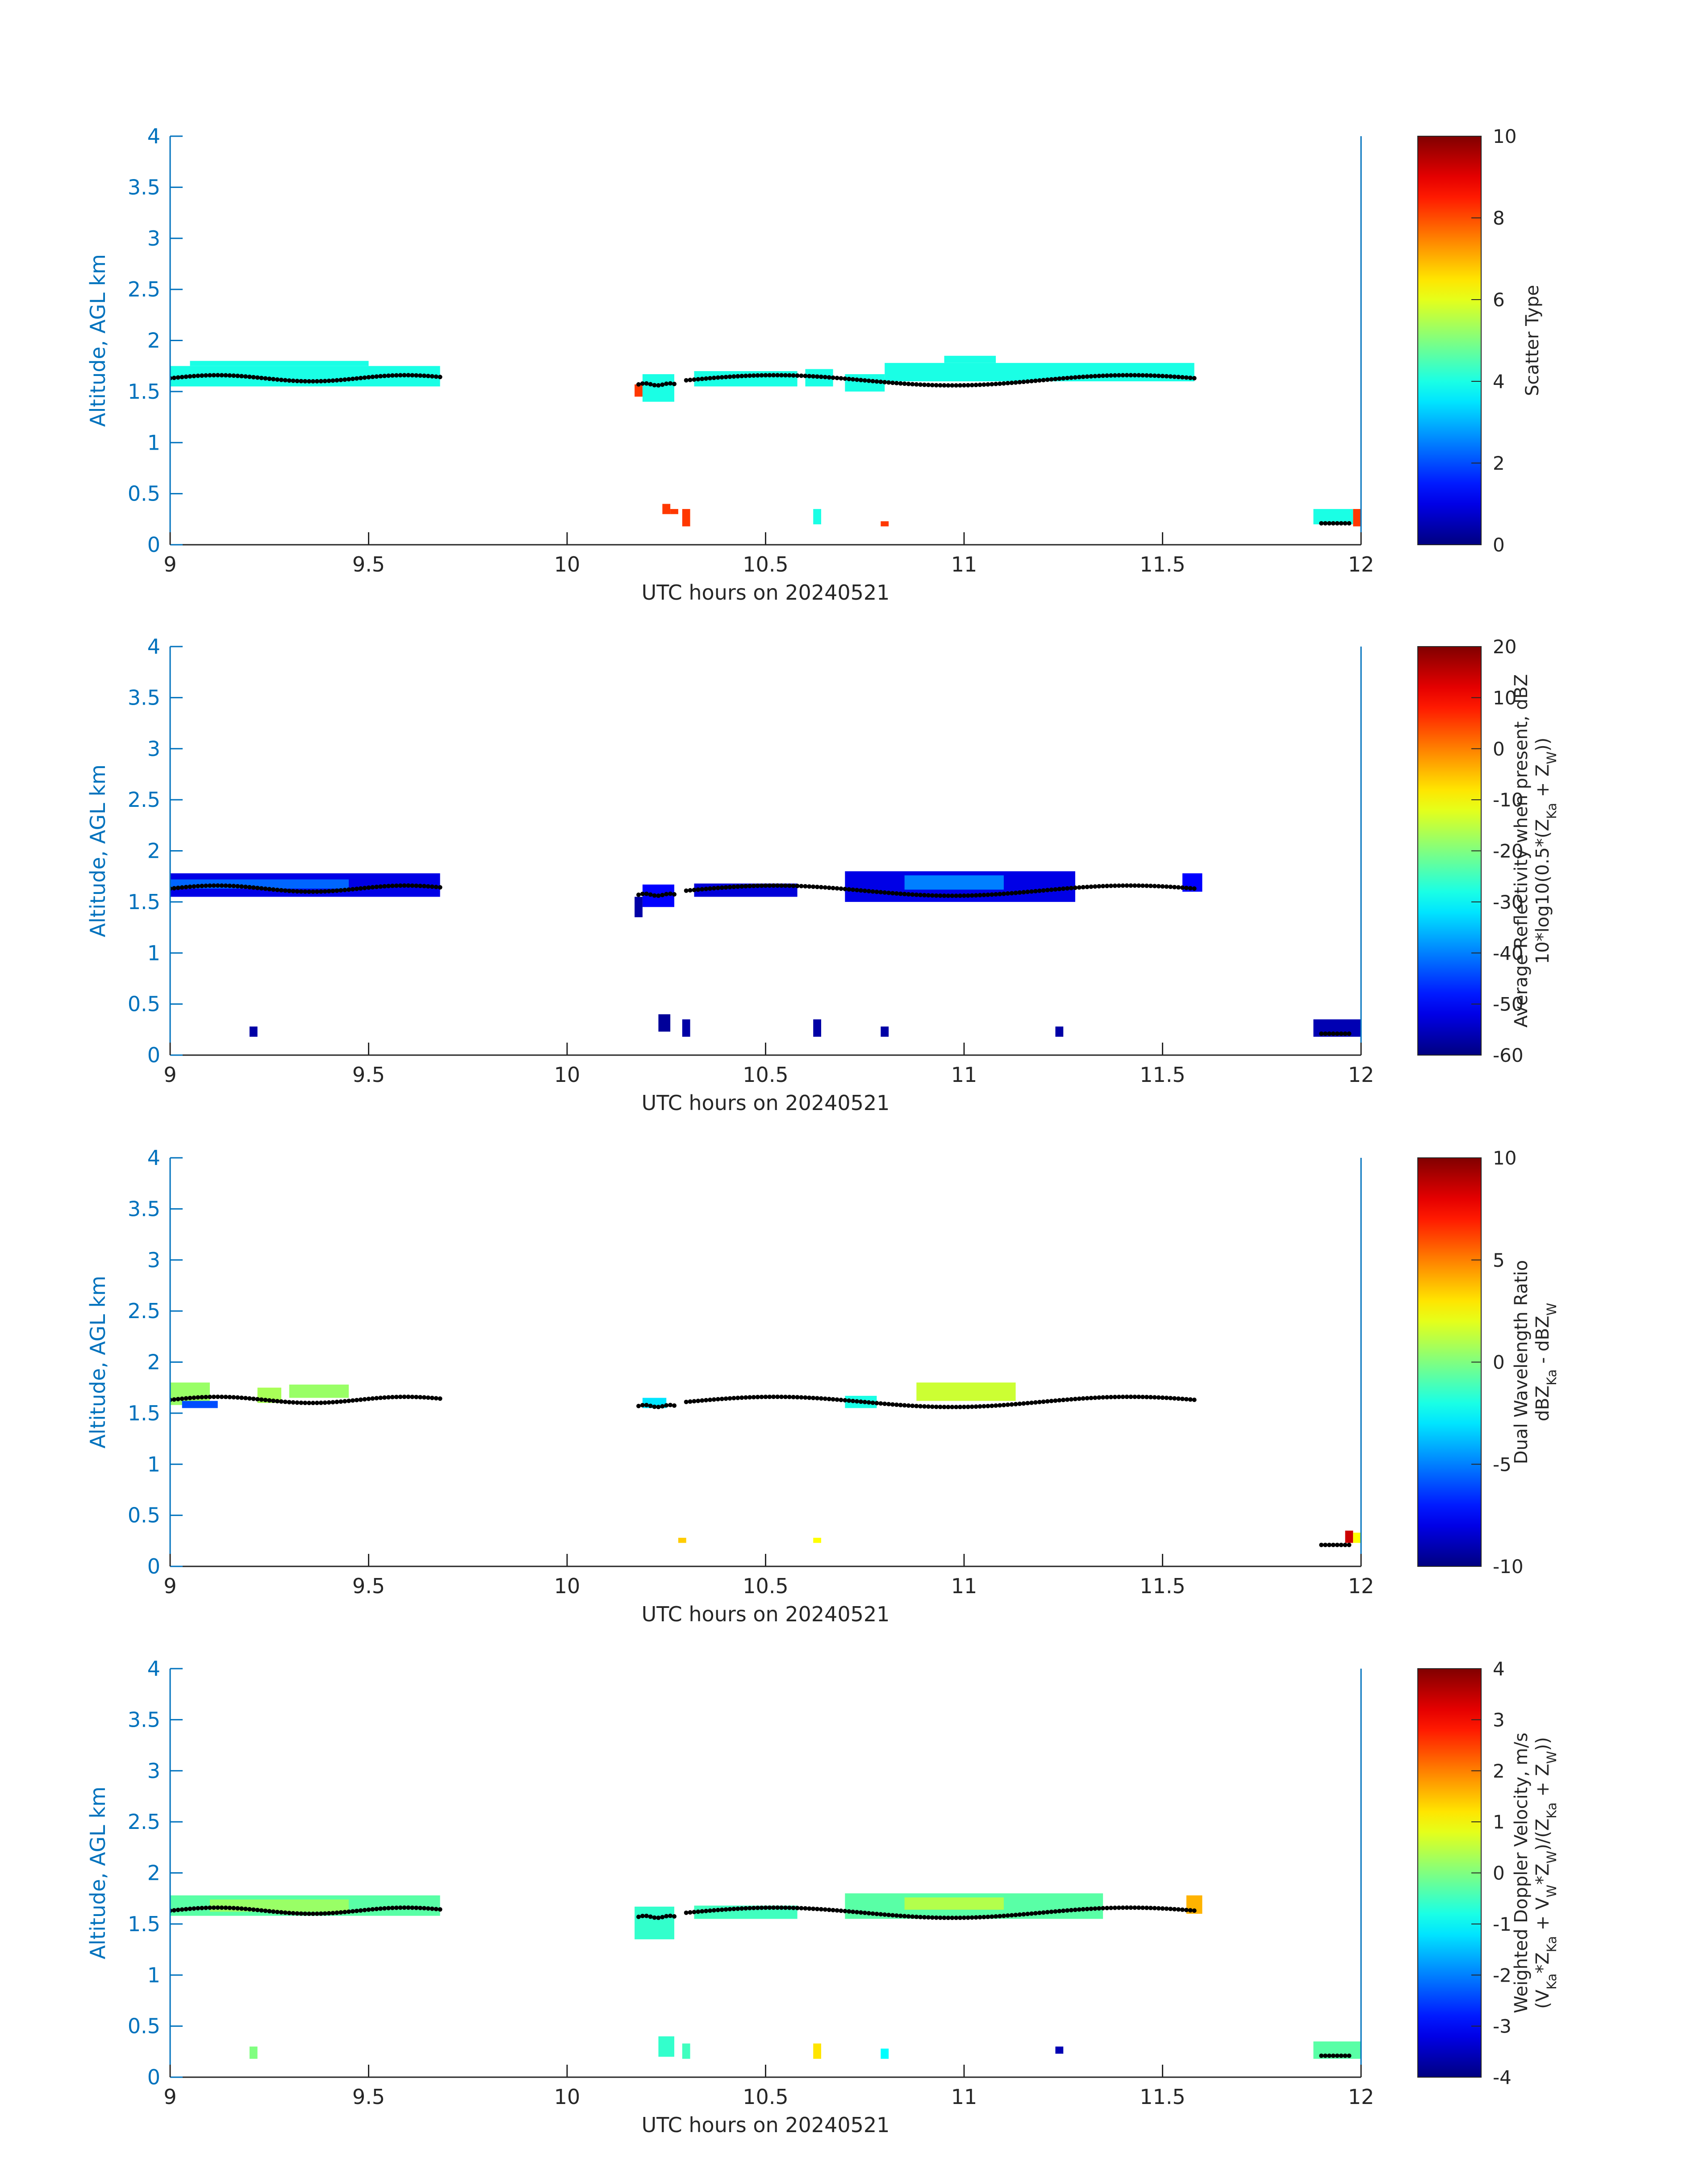 This screenshot has height=2179, width=1708. Describe the element at coordinates (1502, 2027) in the screenshot. I see `colorbar-tick-label: -3` at that location.